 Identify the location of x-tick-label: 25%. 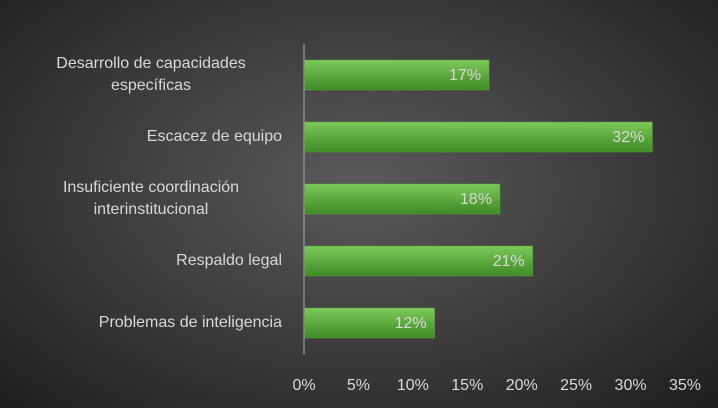
(576, 385).